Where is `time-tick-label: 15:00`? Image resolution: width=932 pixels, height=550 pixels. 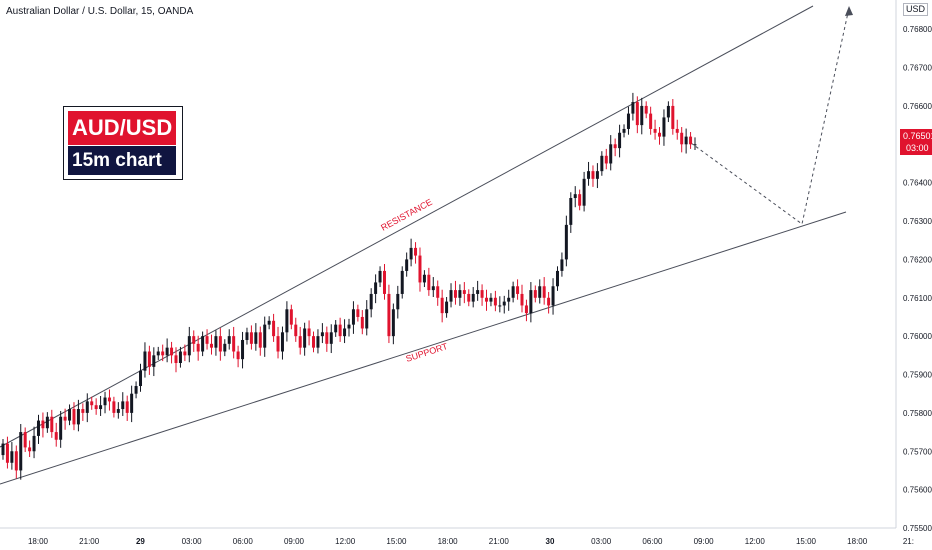
time-tick-label: 15:00 is located at coordinates (396, 541).